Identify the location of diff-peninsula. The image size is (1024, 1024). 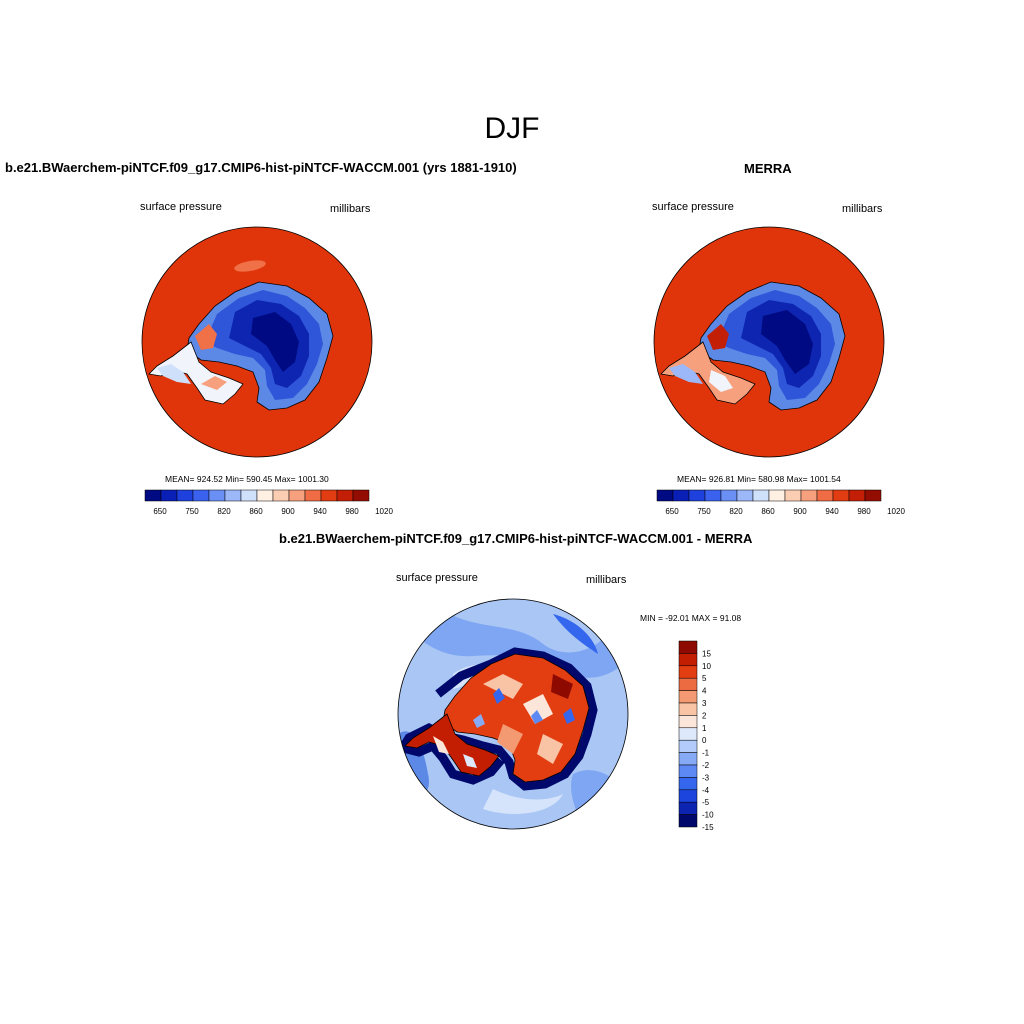
(452, 745).